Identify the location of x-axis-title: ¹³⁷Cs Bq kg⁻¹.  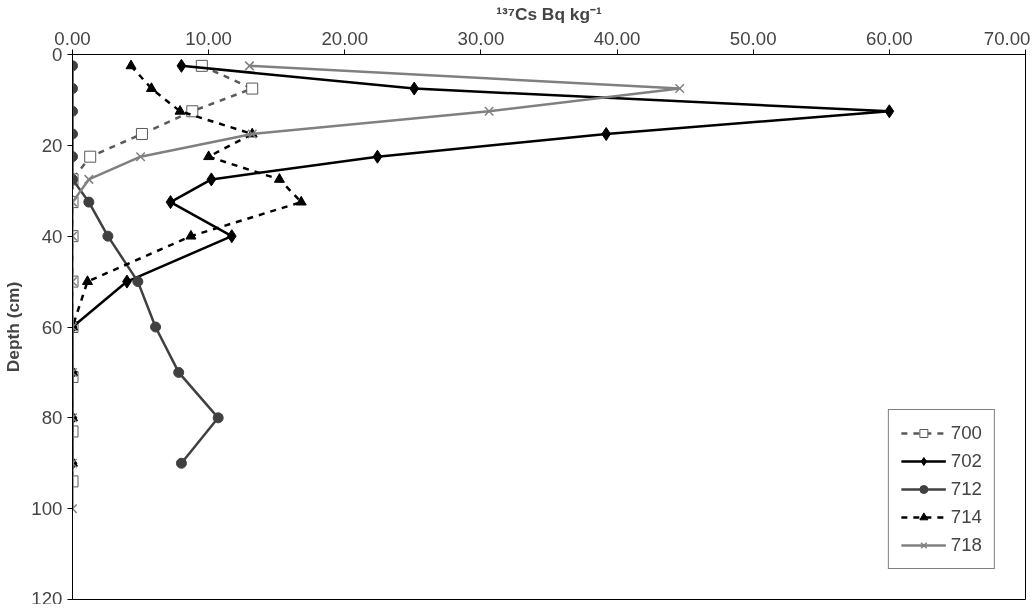
(549, 13).